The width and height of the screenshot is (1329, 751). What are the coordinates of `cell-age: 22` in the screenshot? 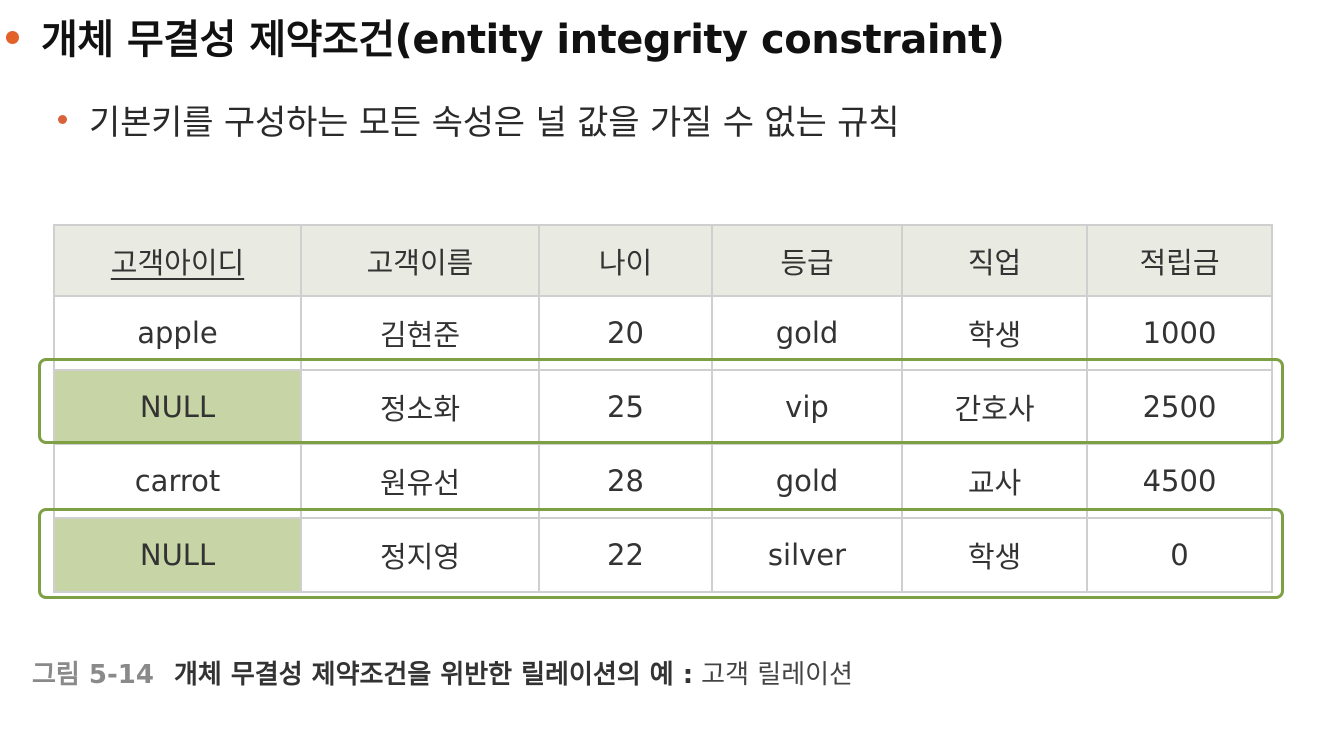 It's located at (625, 555).